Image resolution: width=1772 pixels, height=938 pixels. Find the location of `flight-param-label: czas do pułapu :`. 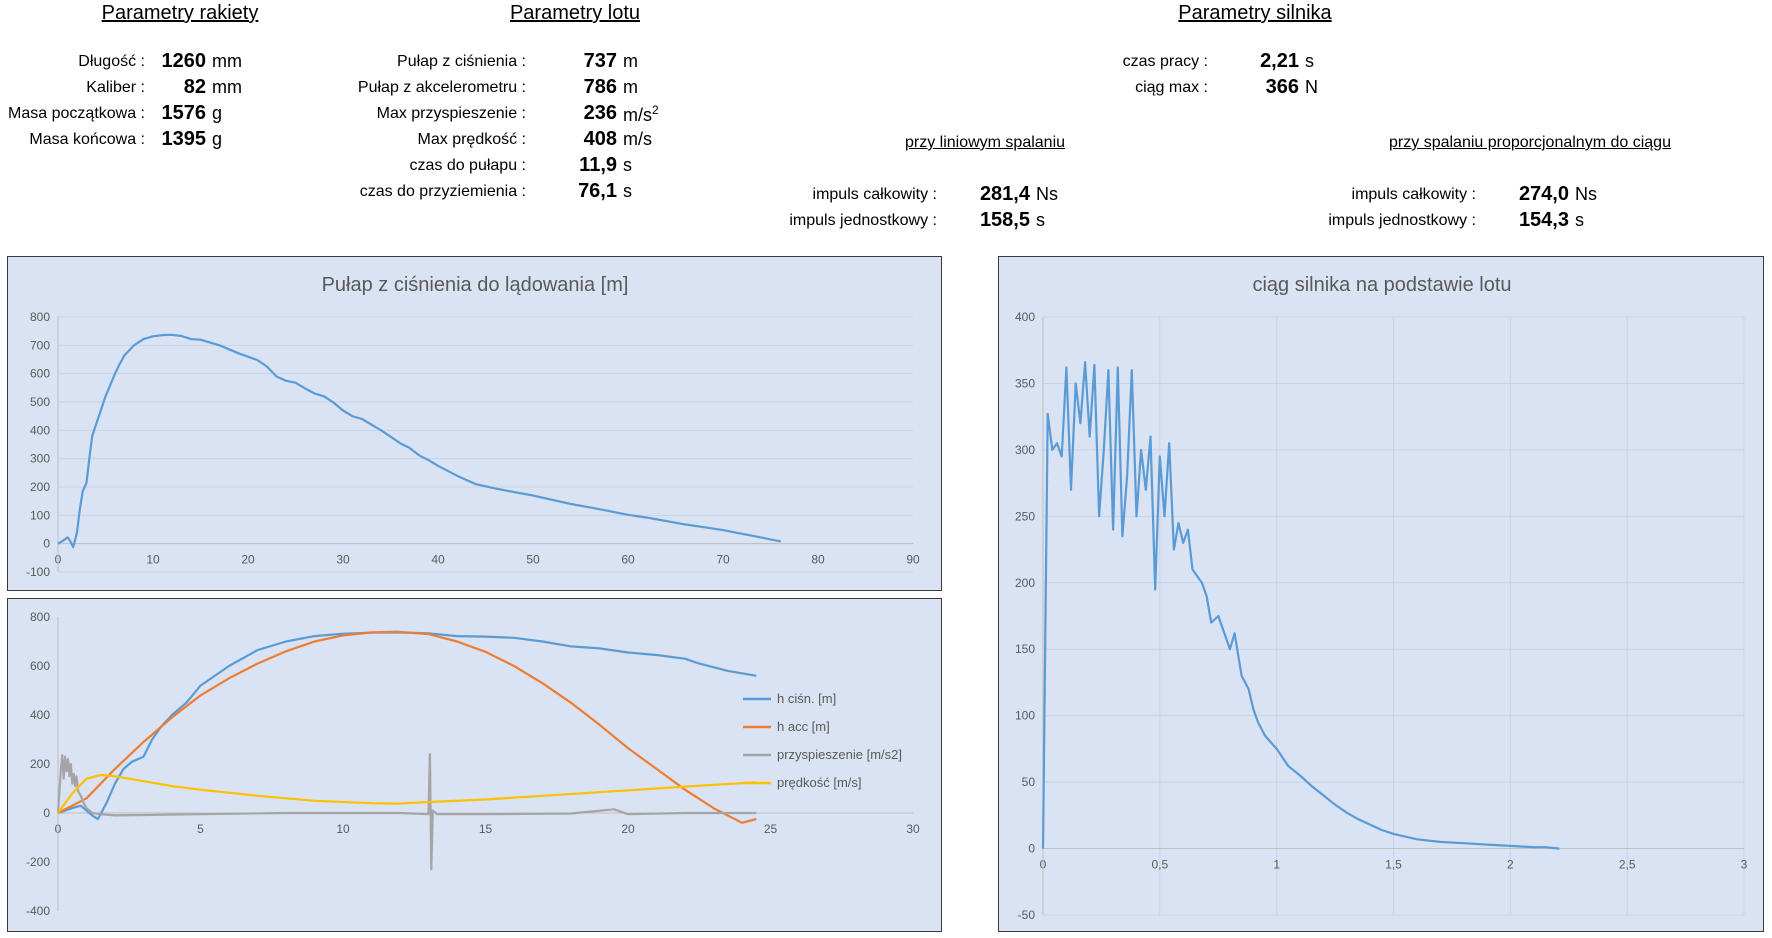

flight-param-label: czas do pułapu : is located at coordinates (467, 165).